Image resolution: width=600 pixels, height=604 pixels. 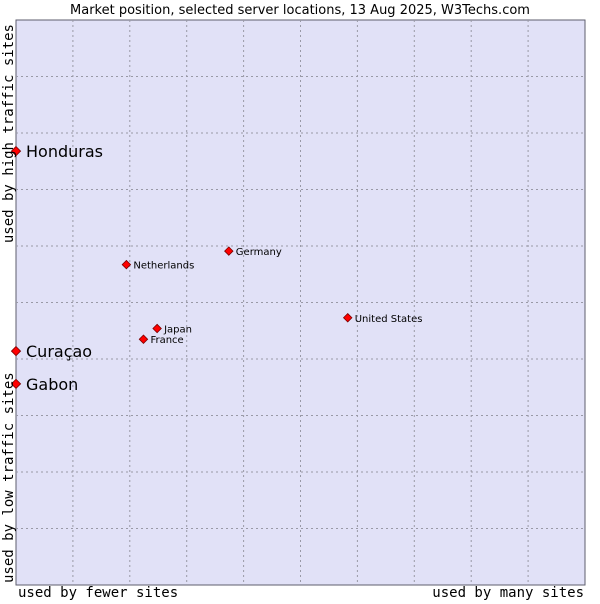 I want to click on point-marker-gabon, so click(x=16, y=384).